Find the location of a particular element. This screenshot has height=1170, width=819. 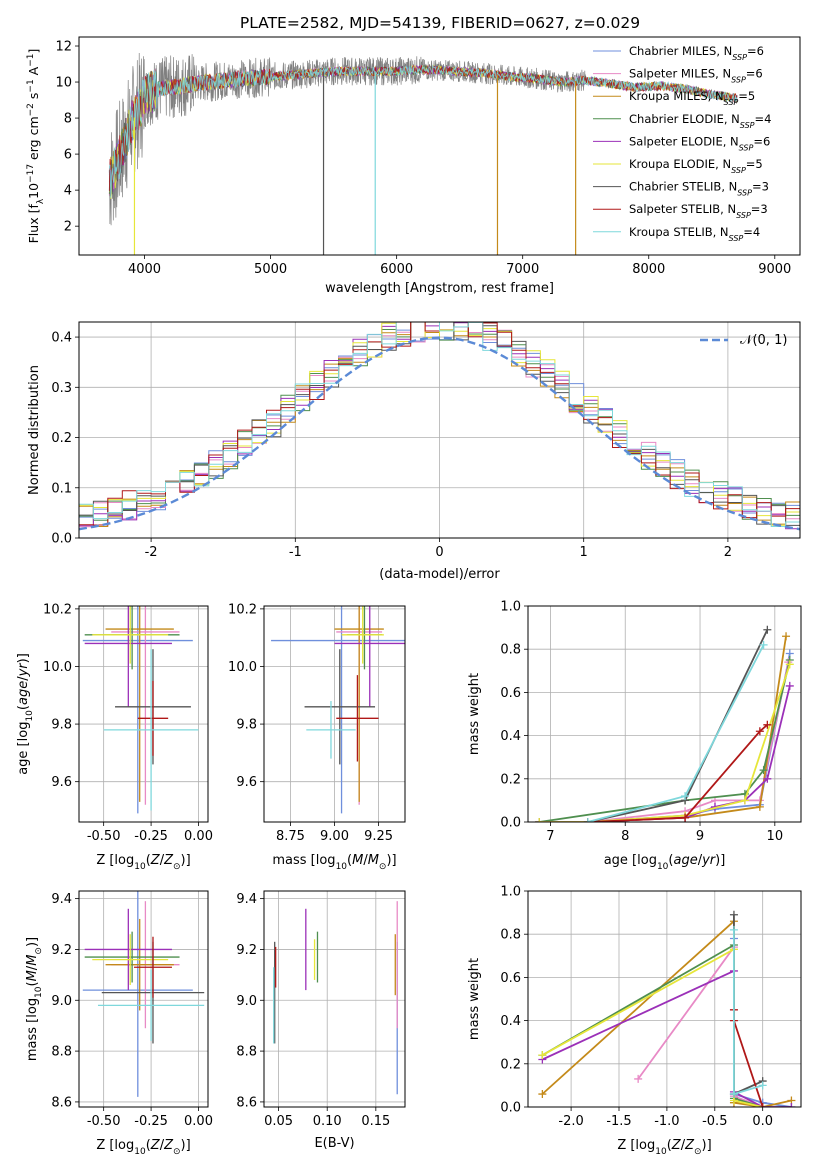

x-tick-label: 9.25 is located at coordinates (378, 836).